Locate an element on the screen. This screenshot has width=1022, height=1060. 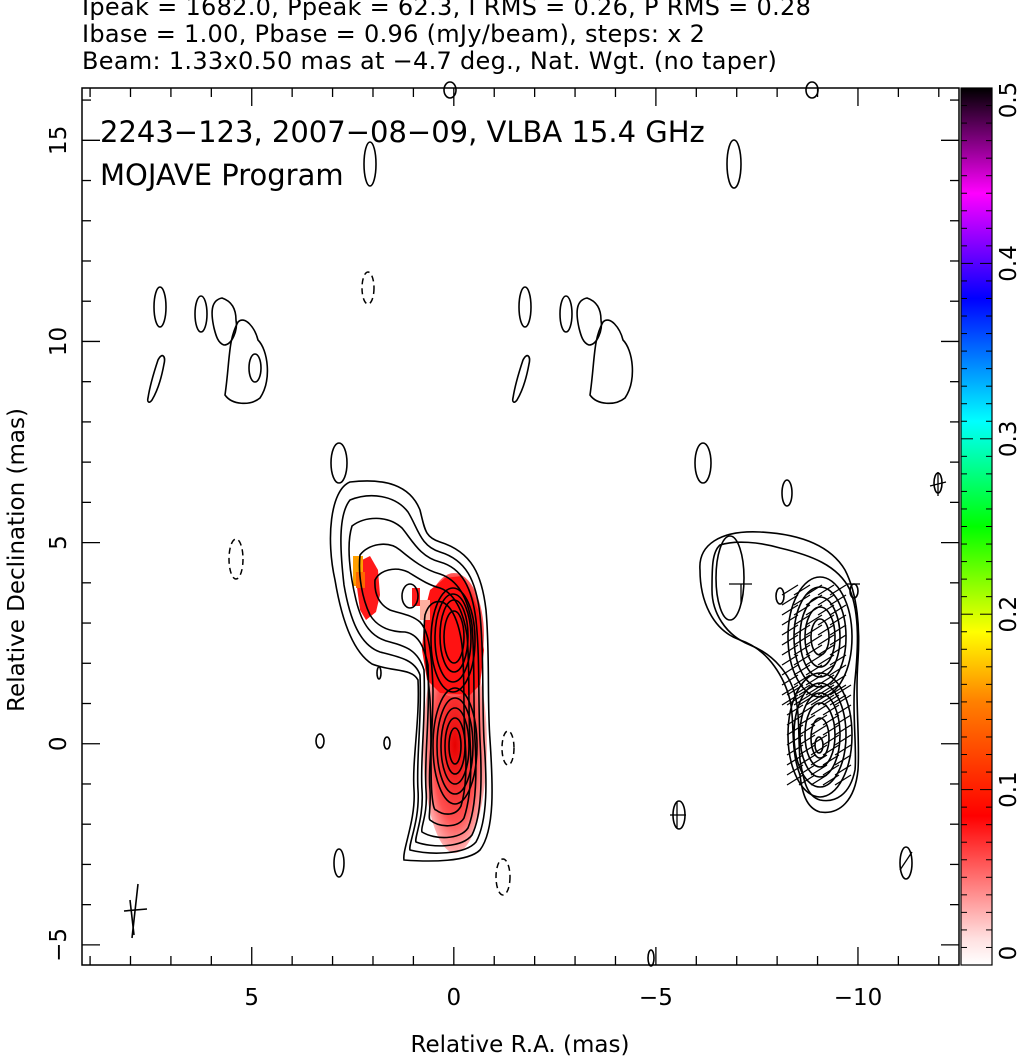
fractional-polarization-fill is located at coordinates (420, 704).